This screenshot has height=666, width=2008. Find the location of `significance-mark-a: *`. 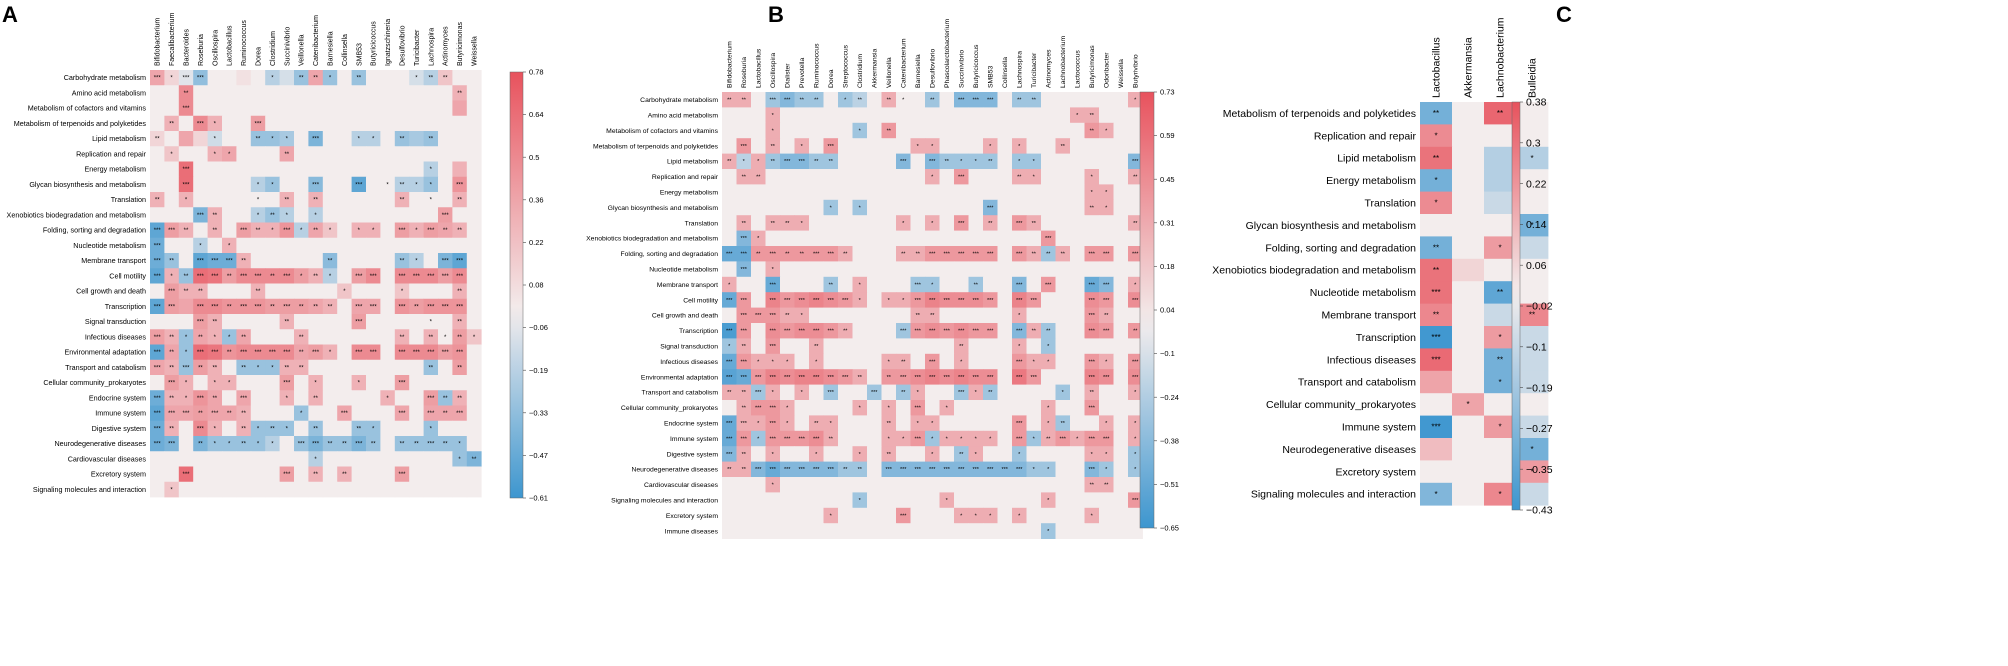

significance-mark-a: * is located at coordinates (402, 292).